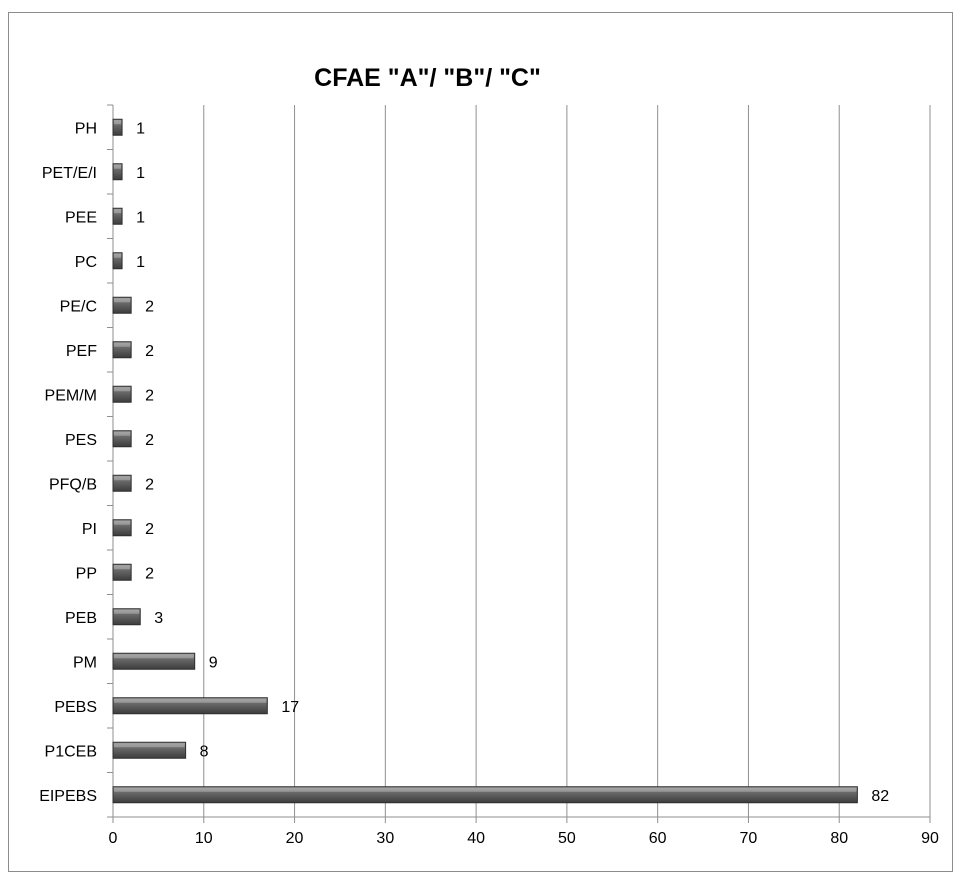 The width and height of the screenshot is (955, 872). What do you see at coordinates (204, 838) in the screenshot?
I see `x-tick-label: 10` at bounding box center [204, 838].